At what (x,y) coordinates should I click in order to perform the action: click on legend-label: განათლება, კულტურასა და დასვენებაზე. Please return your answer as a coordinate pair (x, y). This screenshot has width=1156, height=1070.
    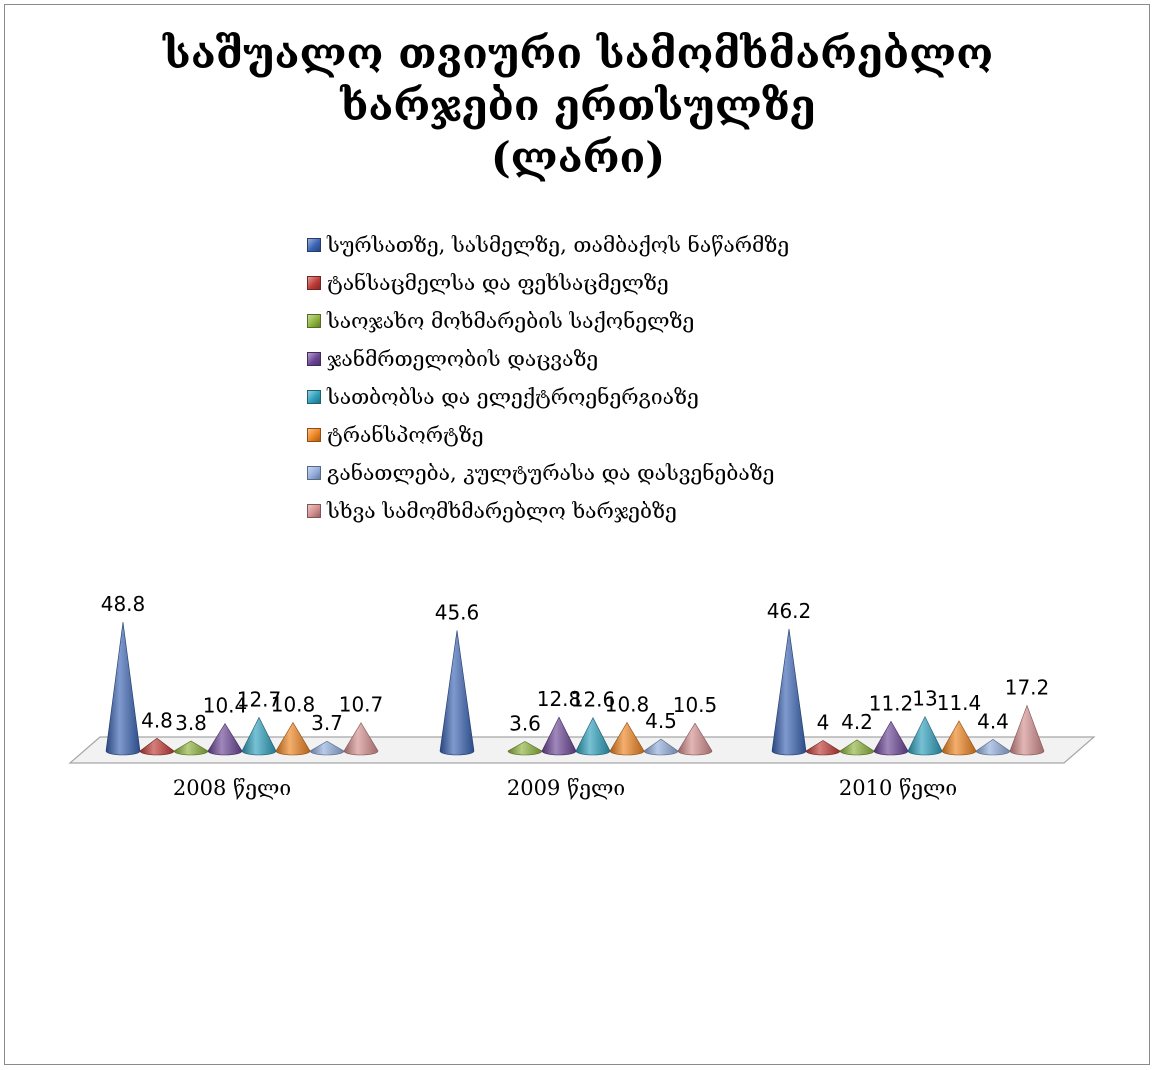
    Looking at the image, I should click on (551, 473).